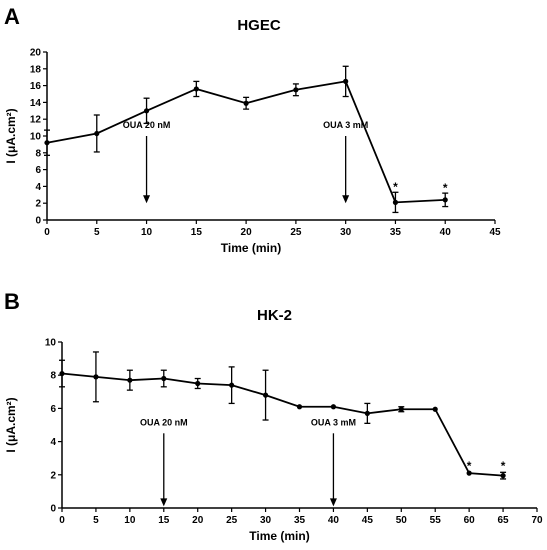 This screenshot has height=550, width=547. Describe the element at coordinates (259, 25) in the screenshot. I see `chart-title: HGEC` at that location.